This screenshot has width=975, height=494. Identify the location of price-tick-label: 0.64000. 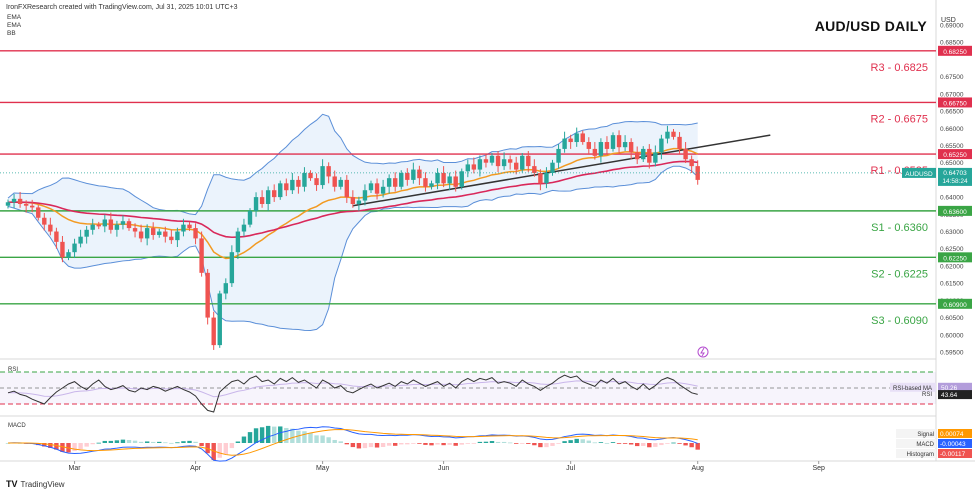
(952, 198).